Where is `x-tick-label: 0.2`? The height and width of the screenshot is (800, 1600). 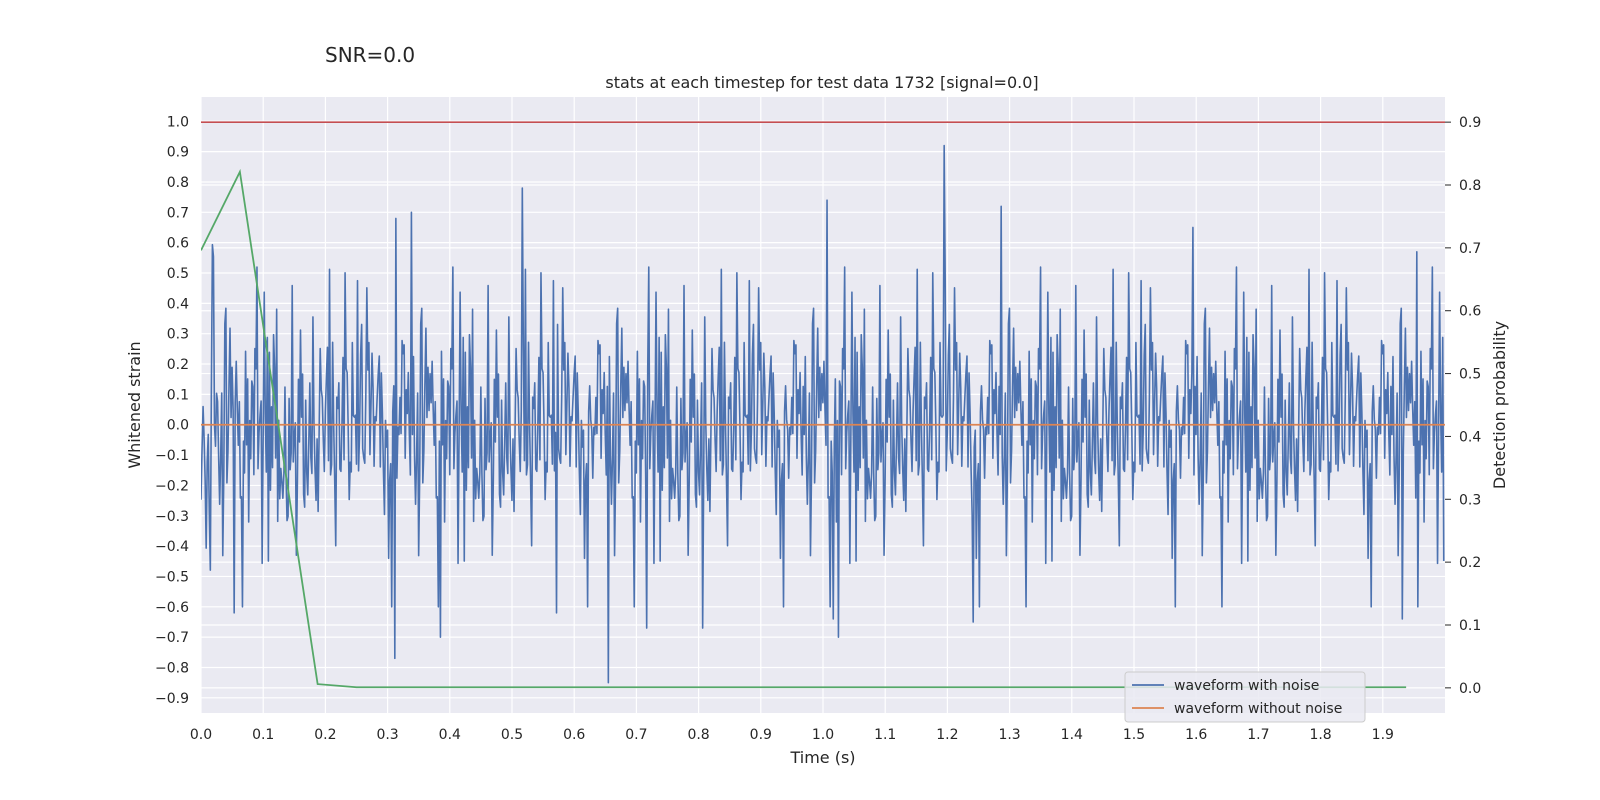
x-tick-label: 0.2 is located at coordinates (325, 735).